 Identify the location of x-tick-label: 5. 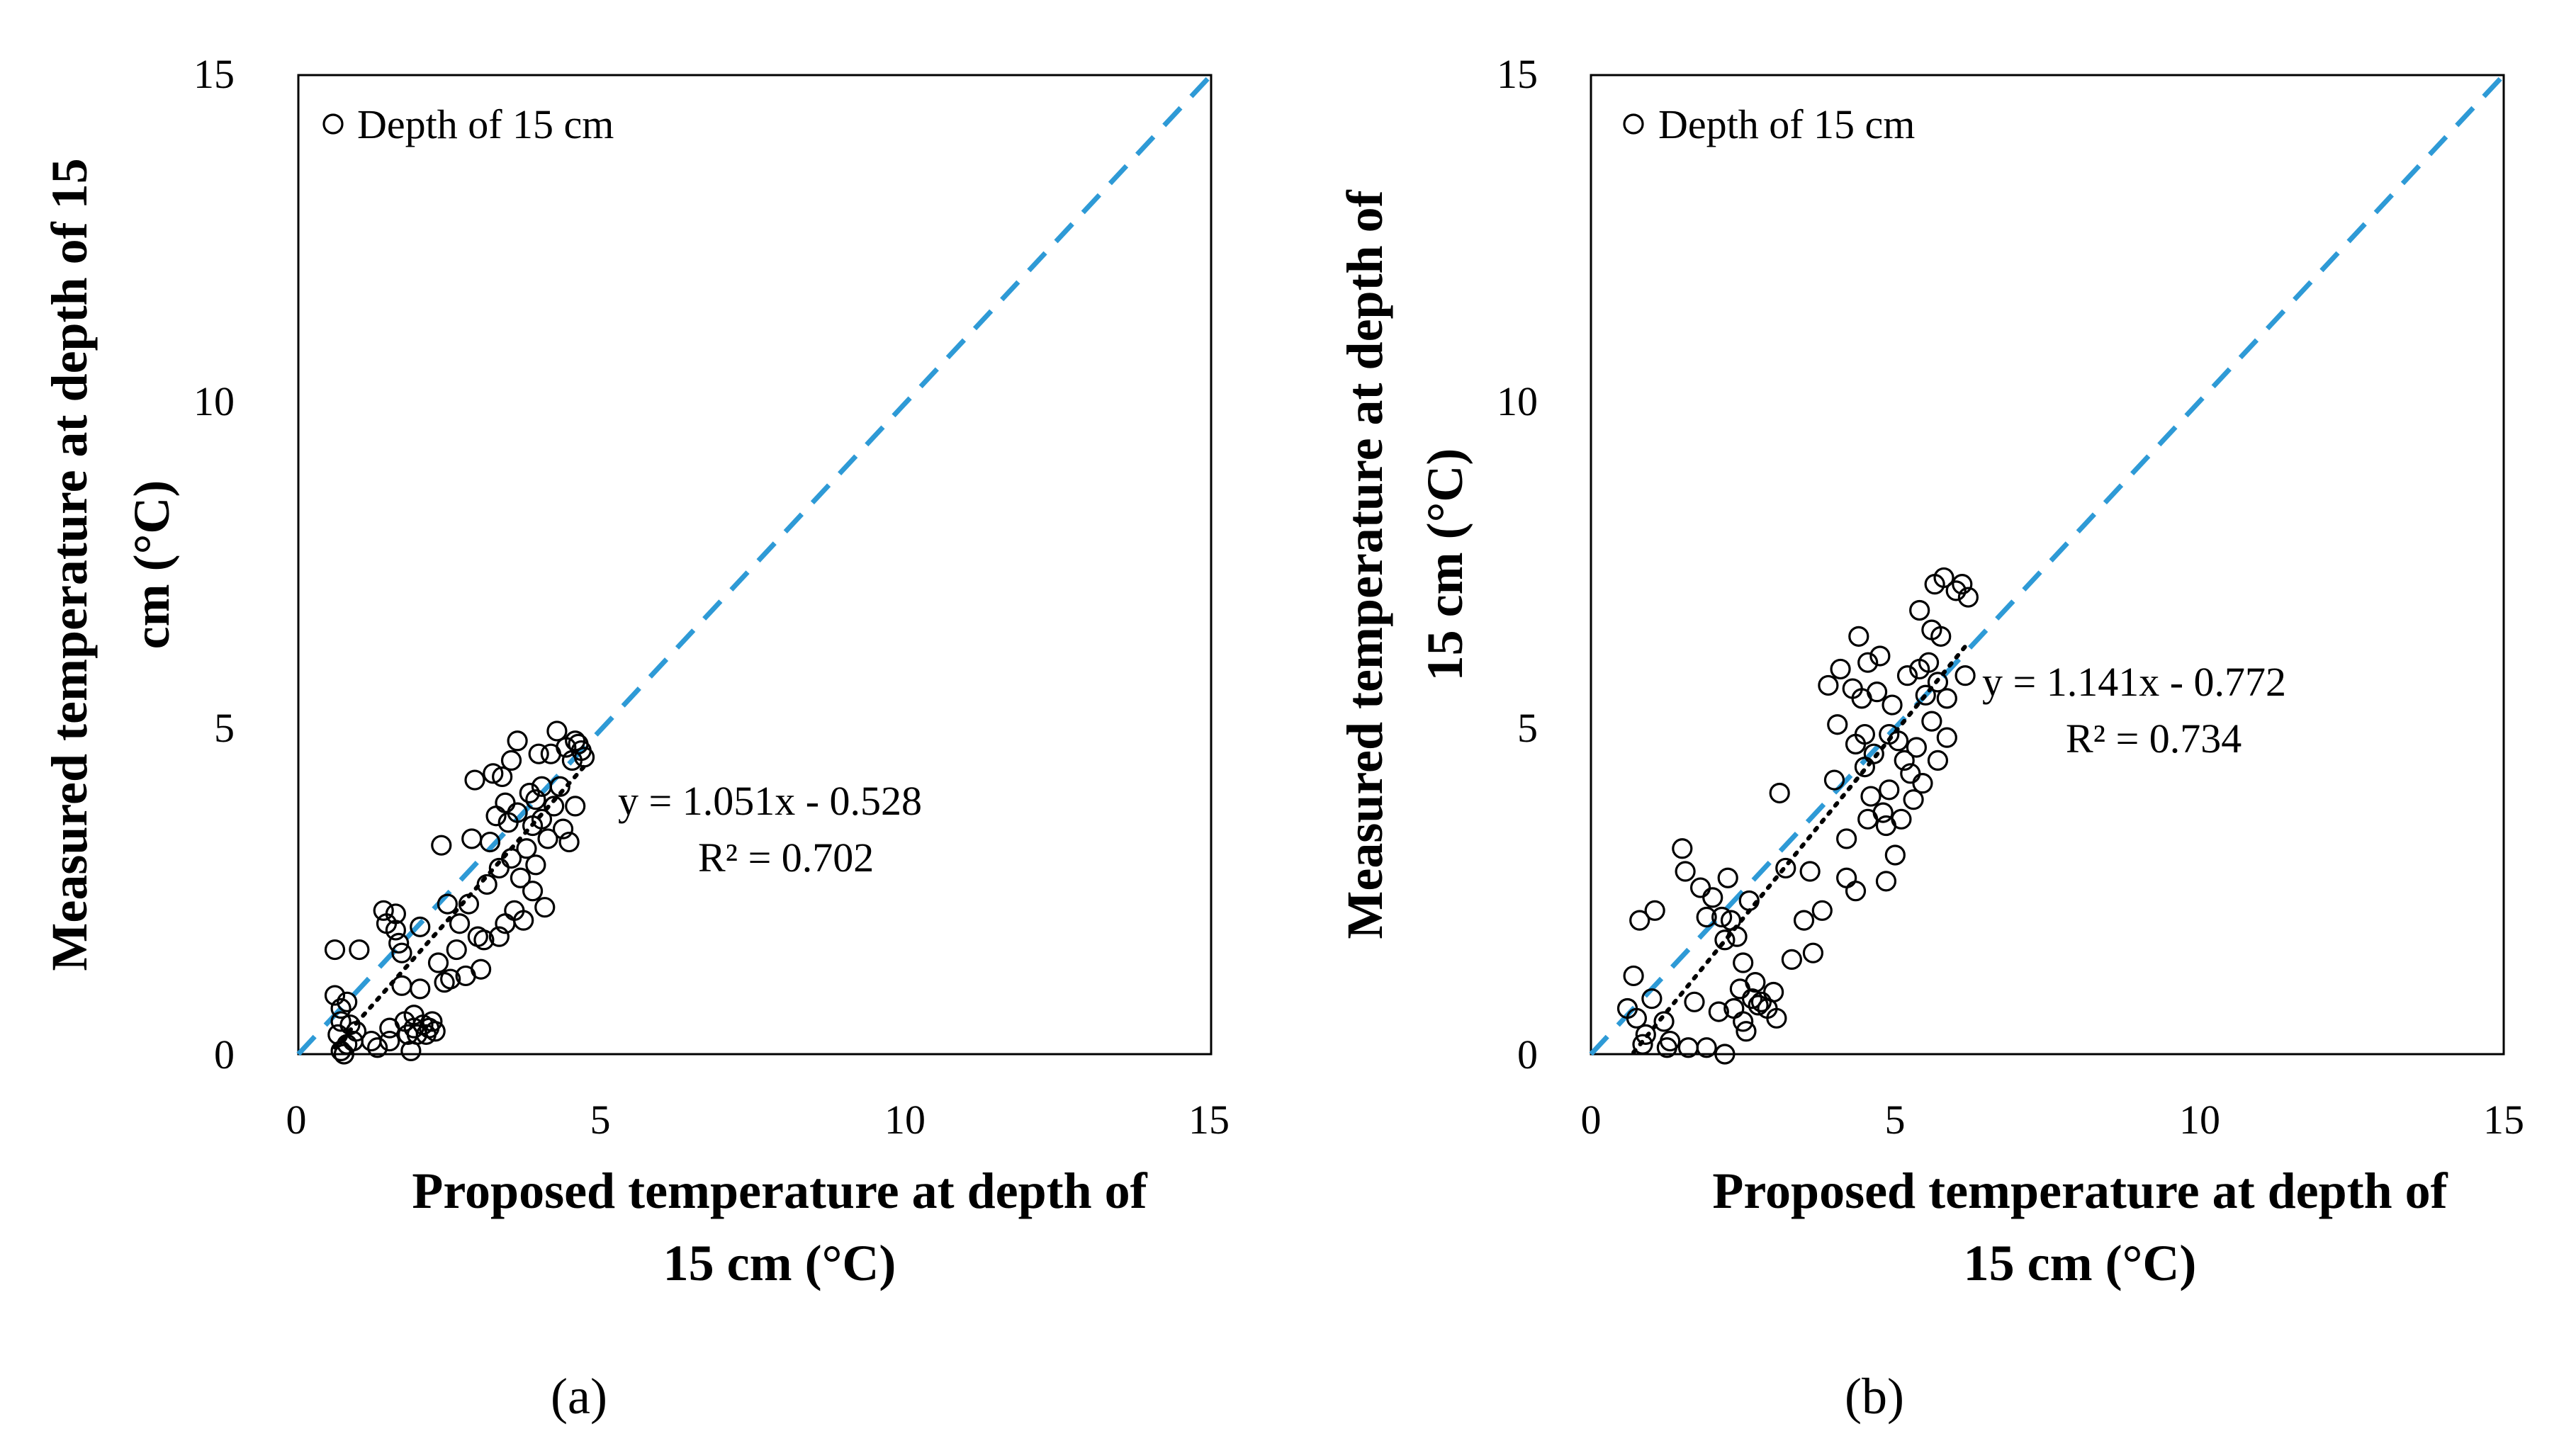
(600, 1120).